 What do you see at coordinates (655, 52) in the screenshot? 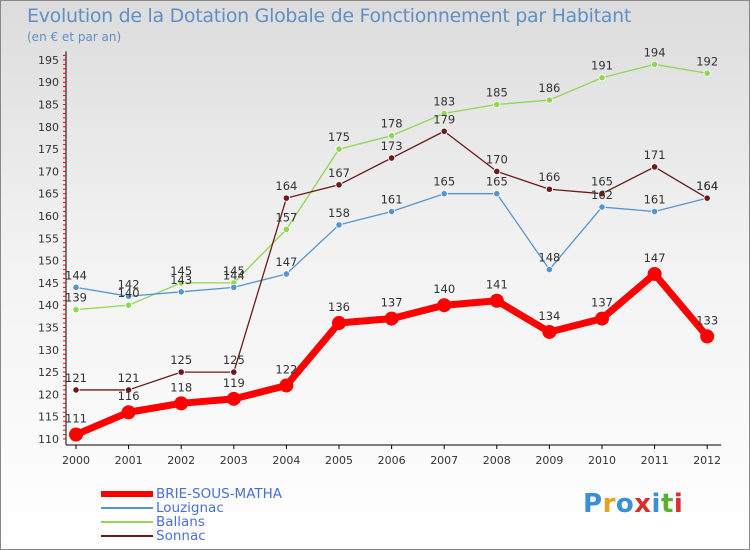
I see `data-label: 194` at bounding box center [655, 52].